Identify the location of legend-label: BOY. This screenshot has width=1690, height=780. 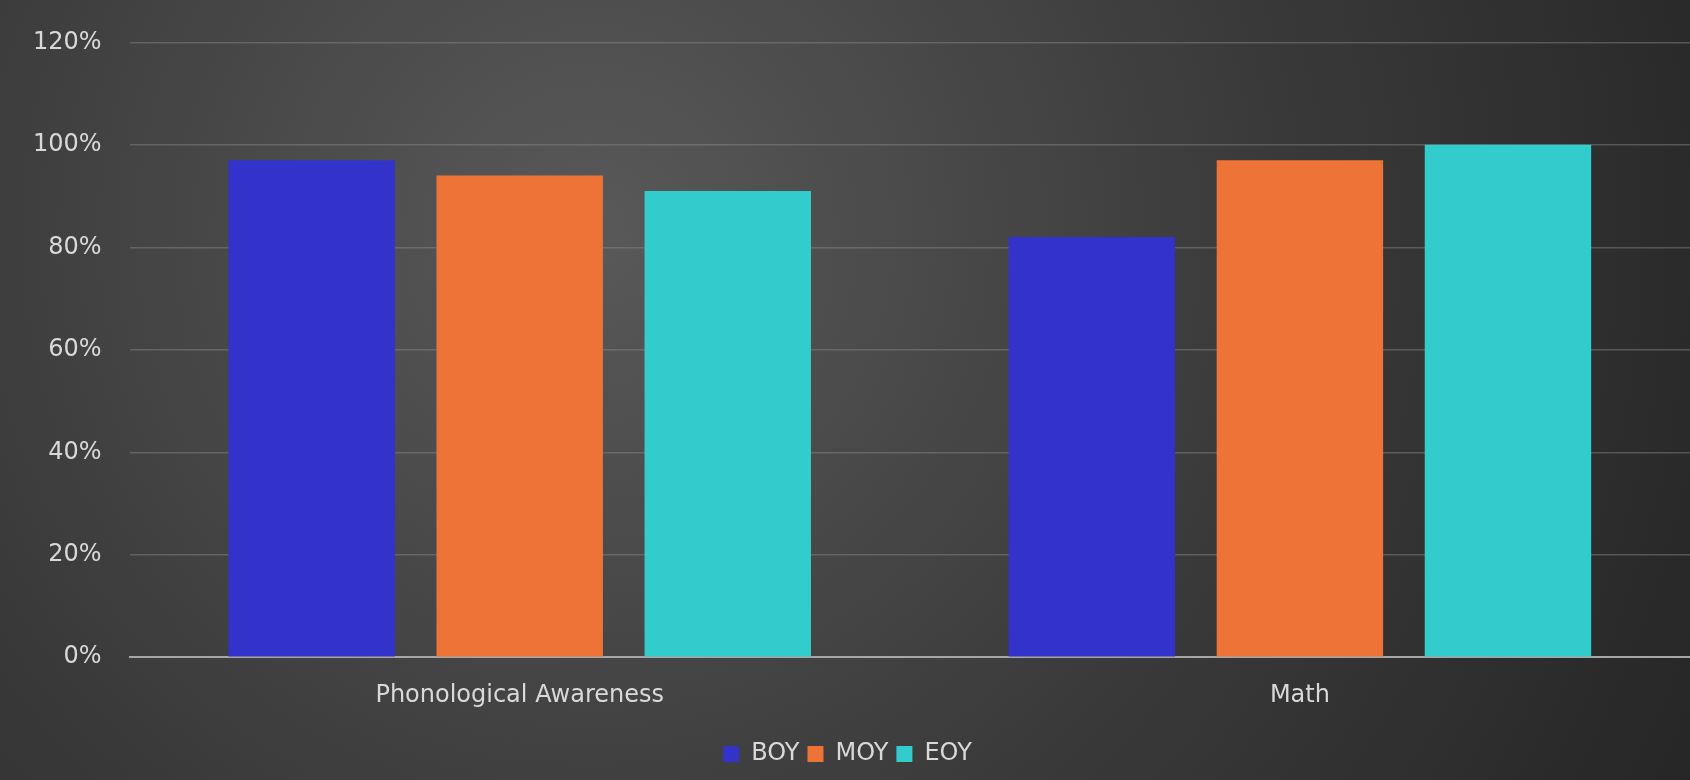
(775, 752).